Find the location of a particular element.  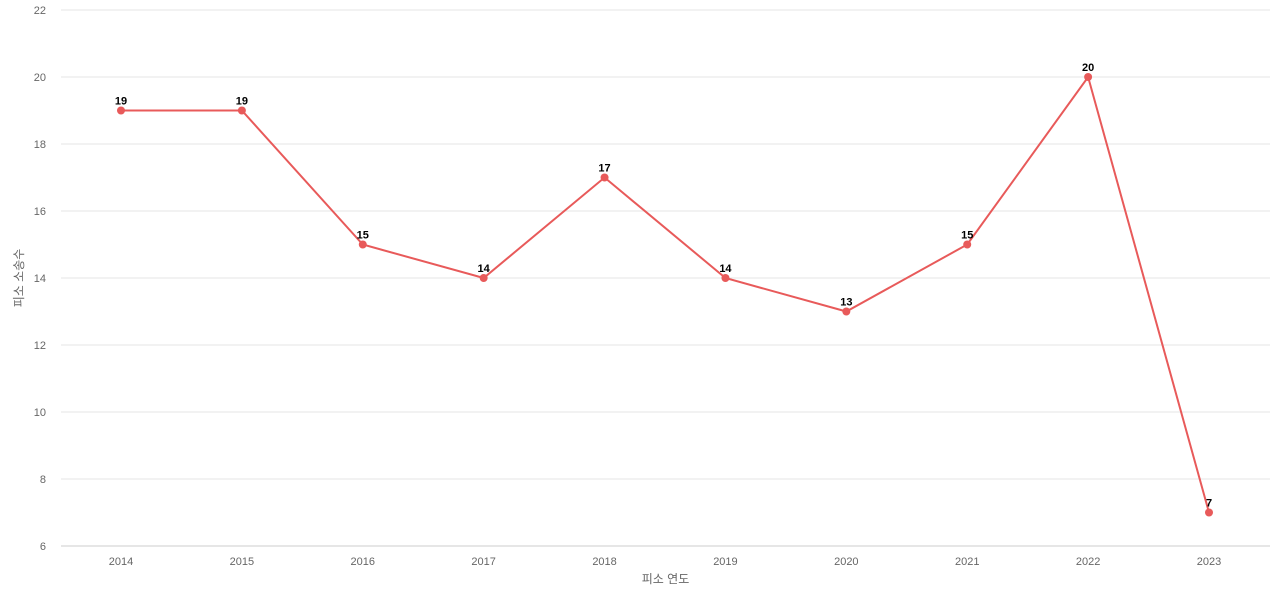

y-tick-label: 14 is located at coordinates (40, 279).